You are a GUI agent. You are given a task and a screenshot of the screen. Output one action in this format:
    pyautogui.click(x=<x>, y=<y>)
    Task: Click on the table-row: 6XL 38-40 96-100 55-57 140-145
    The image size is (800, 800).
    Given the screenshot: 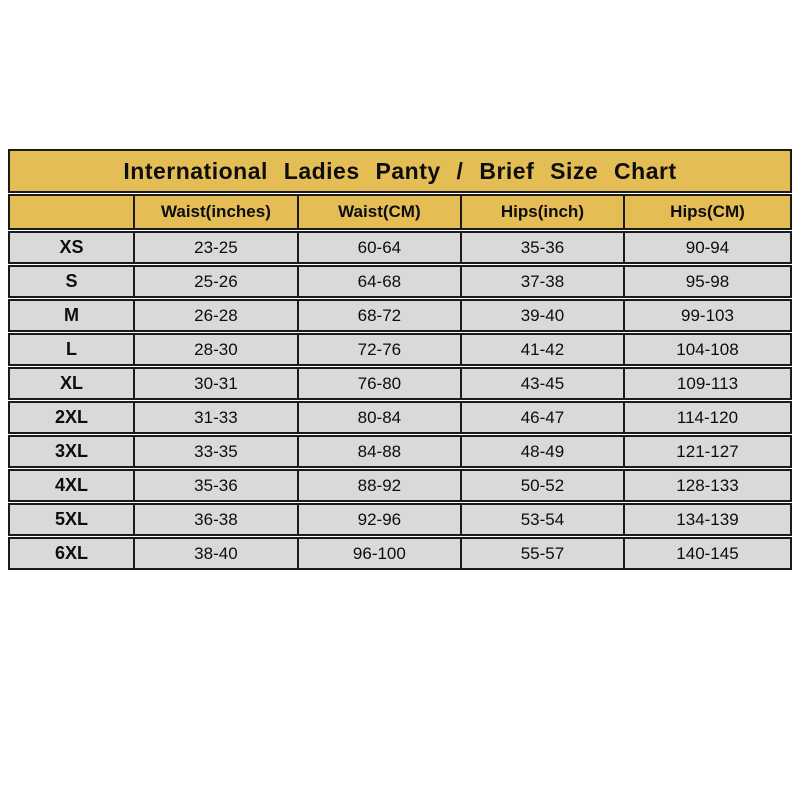 What is the action you would take?
    pyautogui.click(x=400, y=553)
    